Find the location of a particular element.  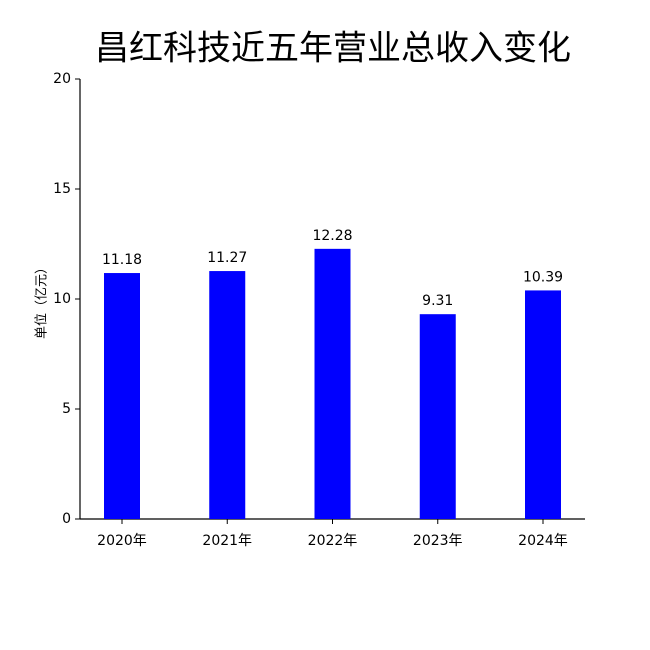

chart-title: 昌红科技近五年营业总收入变化 is located at coordinates (333, 49).